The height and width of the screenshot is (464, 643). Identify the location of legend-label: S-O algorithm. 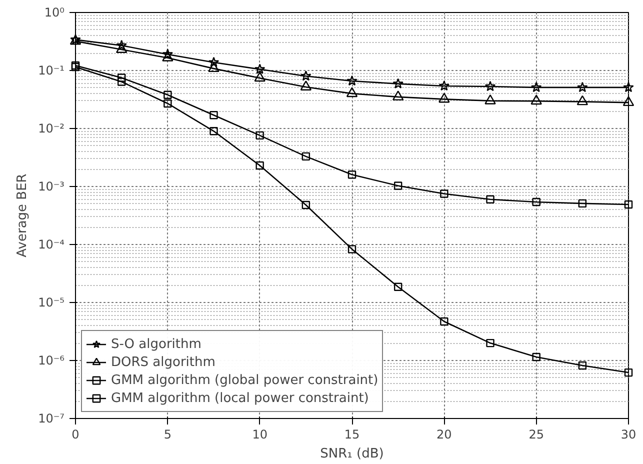
(156, 344).